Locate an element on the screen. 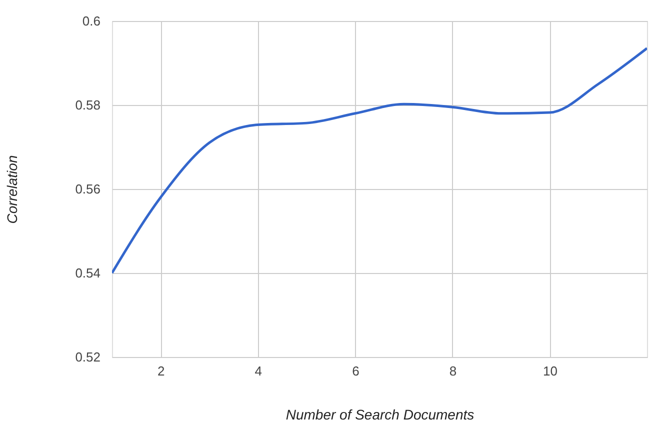 The height and width of the screenshot is (427, 671). x-tick-label: 6 is located at coordinates (356, 371).